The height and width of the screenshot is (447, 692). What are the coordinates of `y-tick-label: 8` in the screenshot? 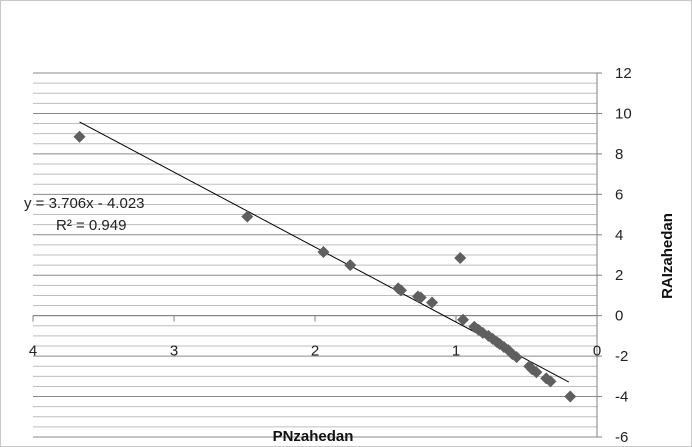 It's located at (619, 154).